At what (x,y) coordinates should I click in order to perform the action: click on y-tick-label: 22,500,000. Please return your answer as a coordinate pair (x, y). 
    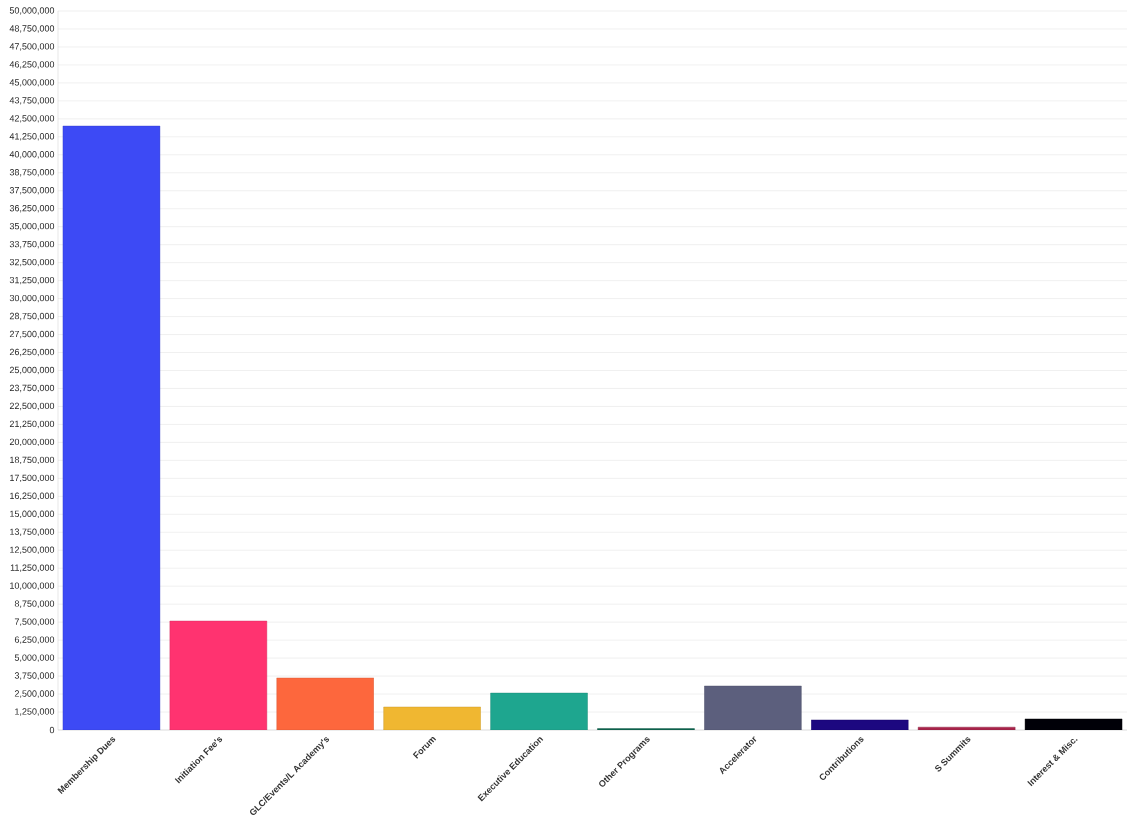
    Looking at the image, I should click on (32, 406).